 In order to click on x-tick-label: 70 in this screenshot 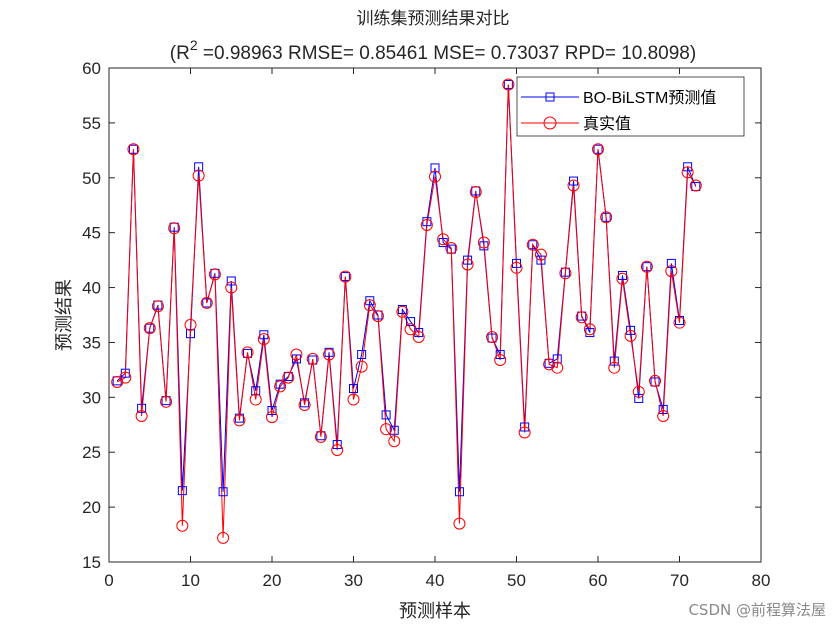, I will do `click(679, 580)`.